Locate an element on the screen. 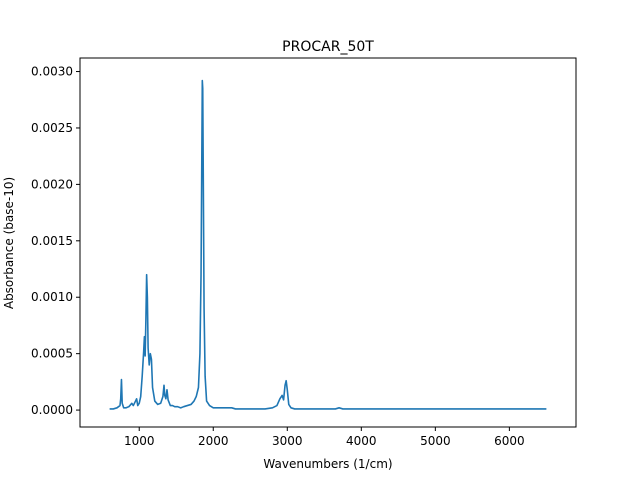  x-tick-label: 6000 is located at coordinates (509, 441).